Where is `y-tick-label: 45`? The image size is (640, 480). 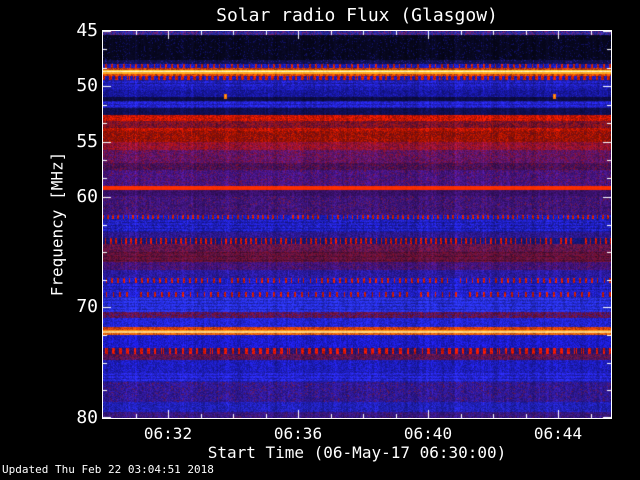 y-tick-label: 45 is located at coordinates (87, 30).